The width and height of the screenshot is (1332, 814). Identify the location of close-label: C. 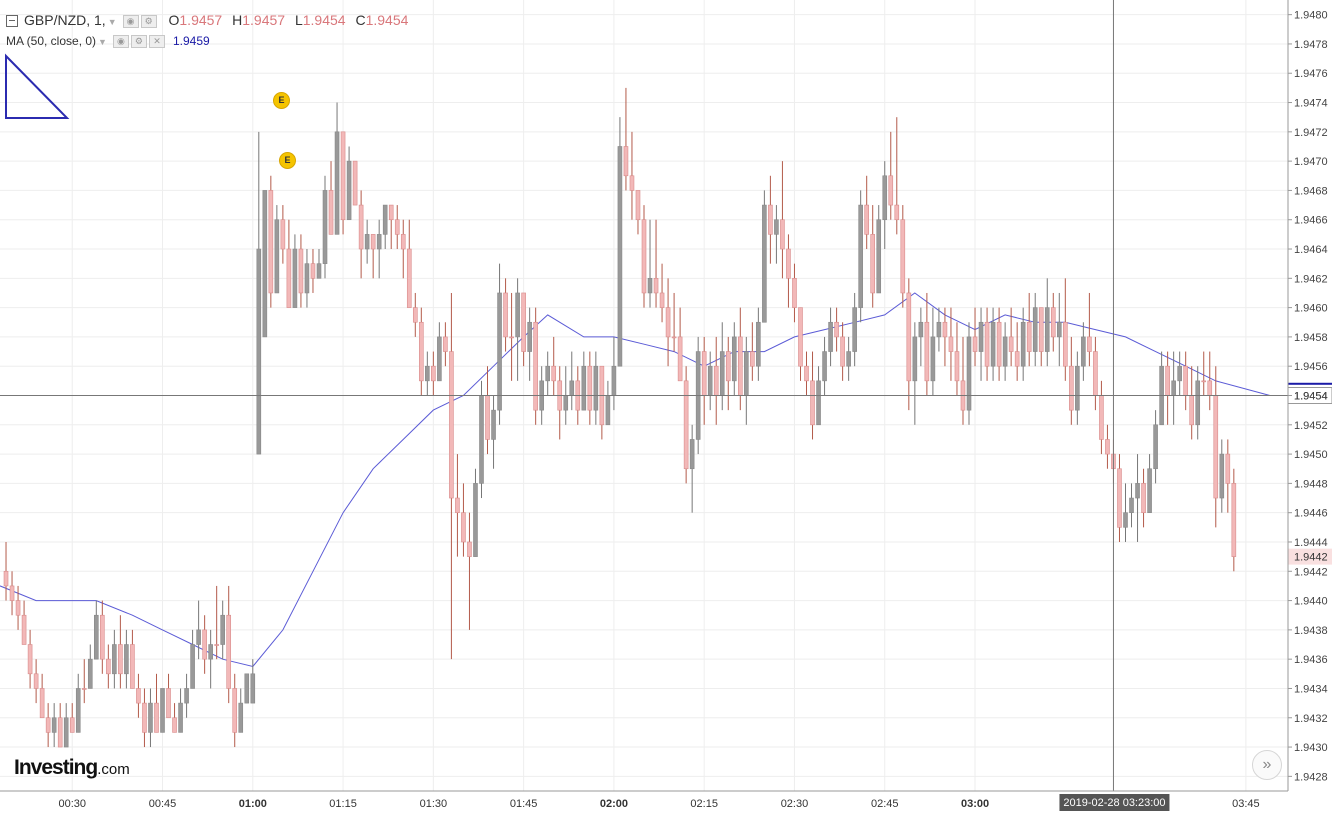
(360, 20).